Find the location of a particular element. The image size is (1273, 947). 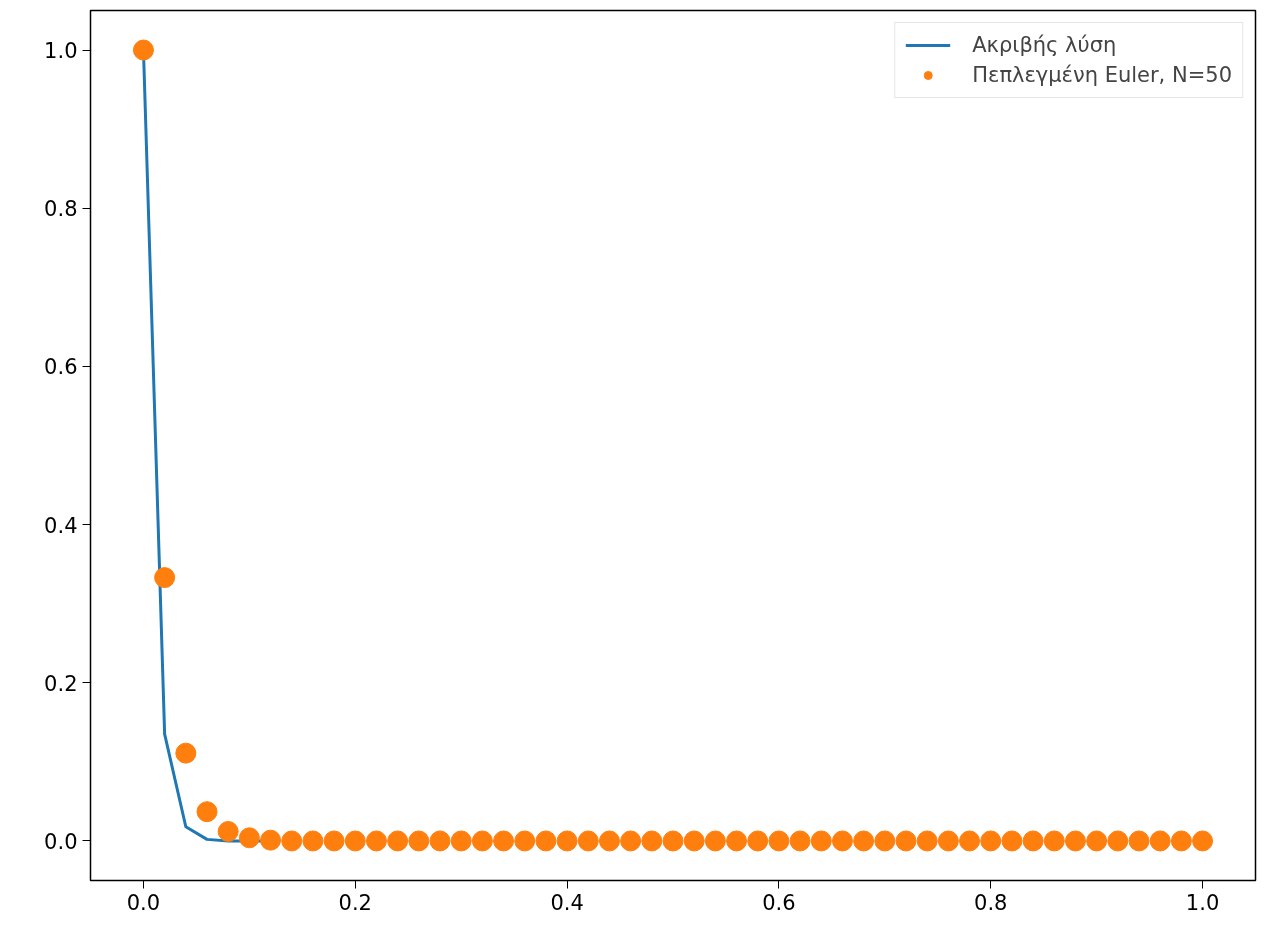

legend-label: Πεπλεγμένη Euler, N=50 is located at coordinates (1102, 75).